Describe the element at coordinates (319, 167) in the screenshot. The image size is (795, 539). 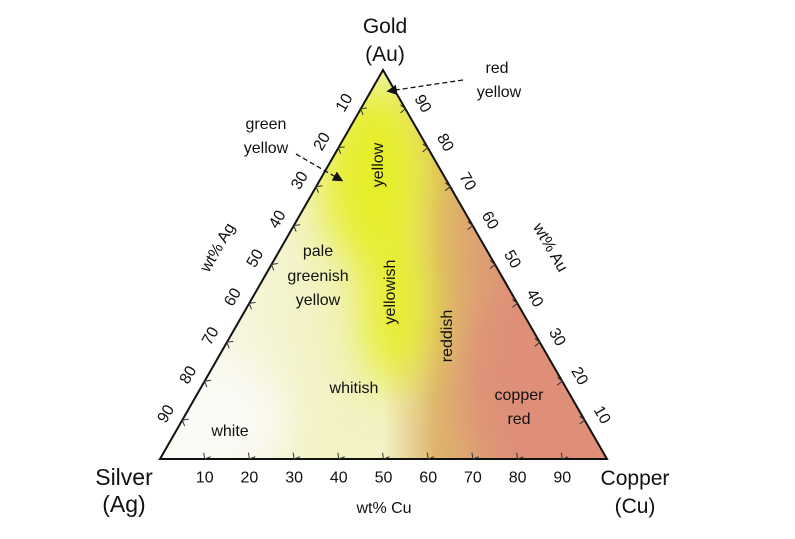
I see `callout-green-yellow-arrow` at that location.